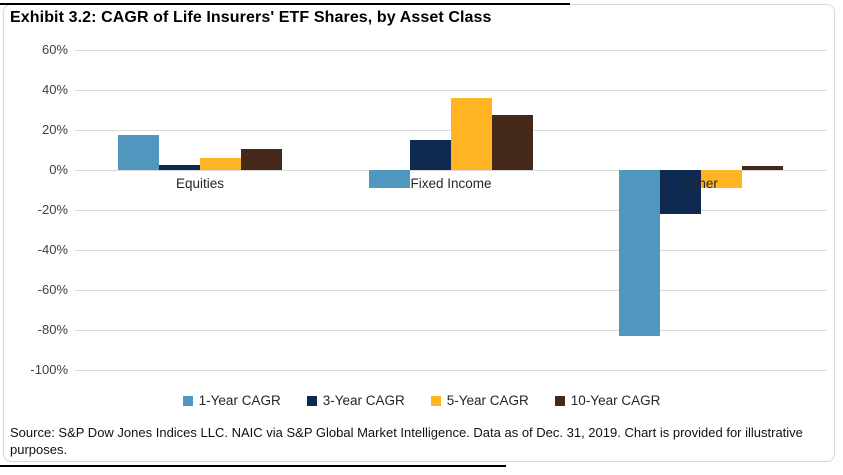  What do you see at coordinates (261, 159) in the screenshot?
I see `bar-equities-10-year-cagr` at bounding box center [261, 159].